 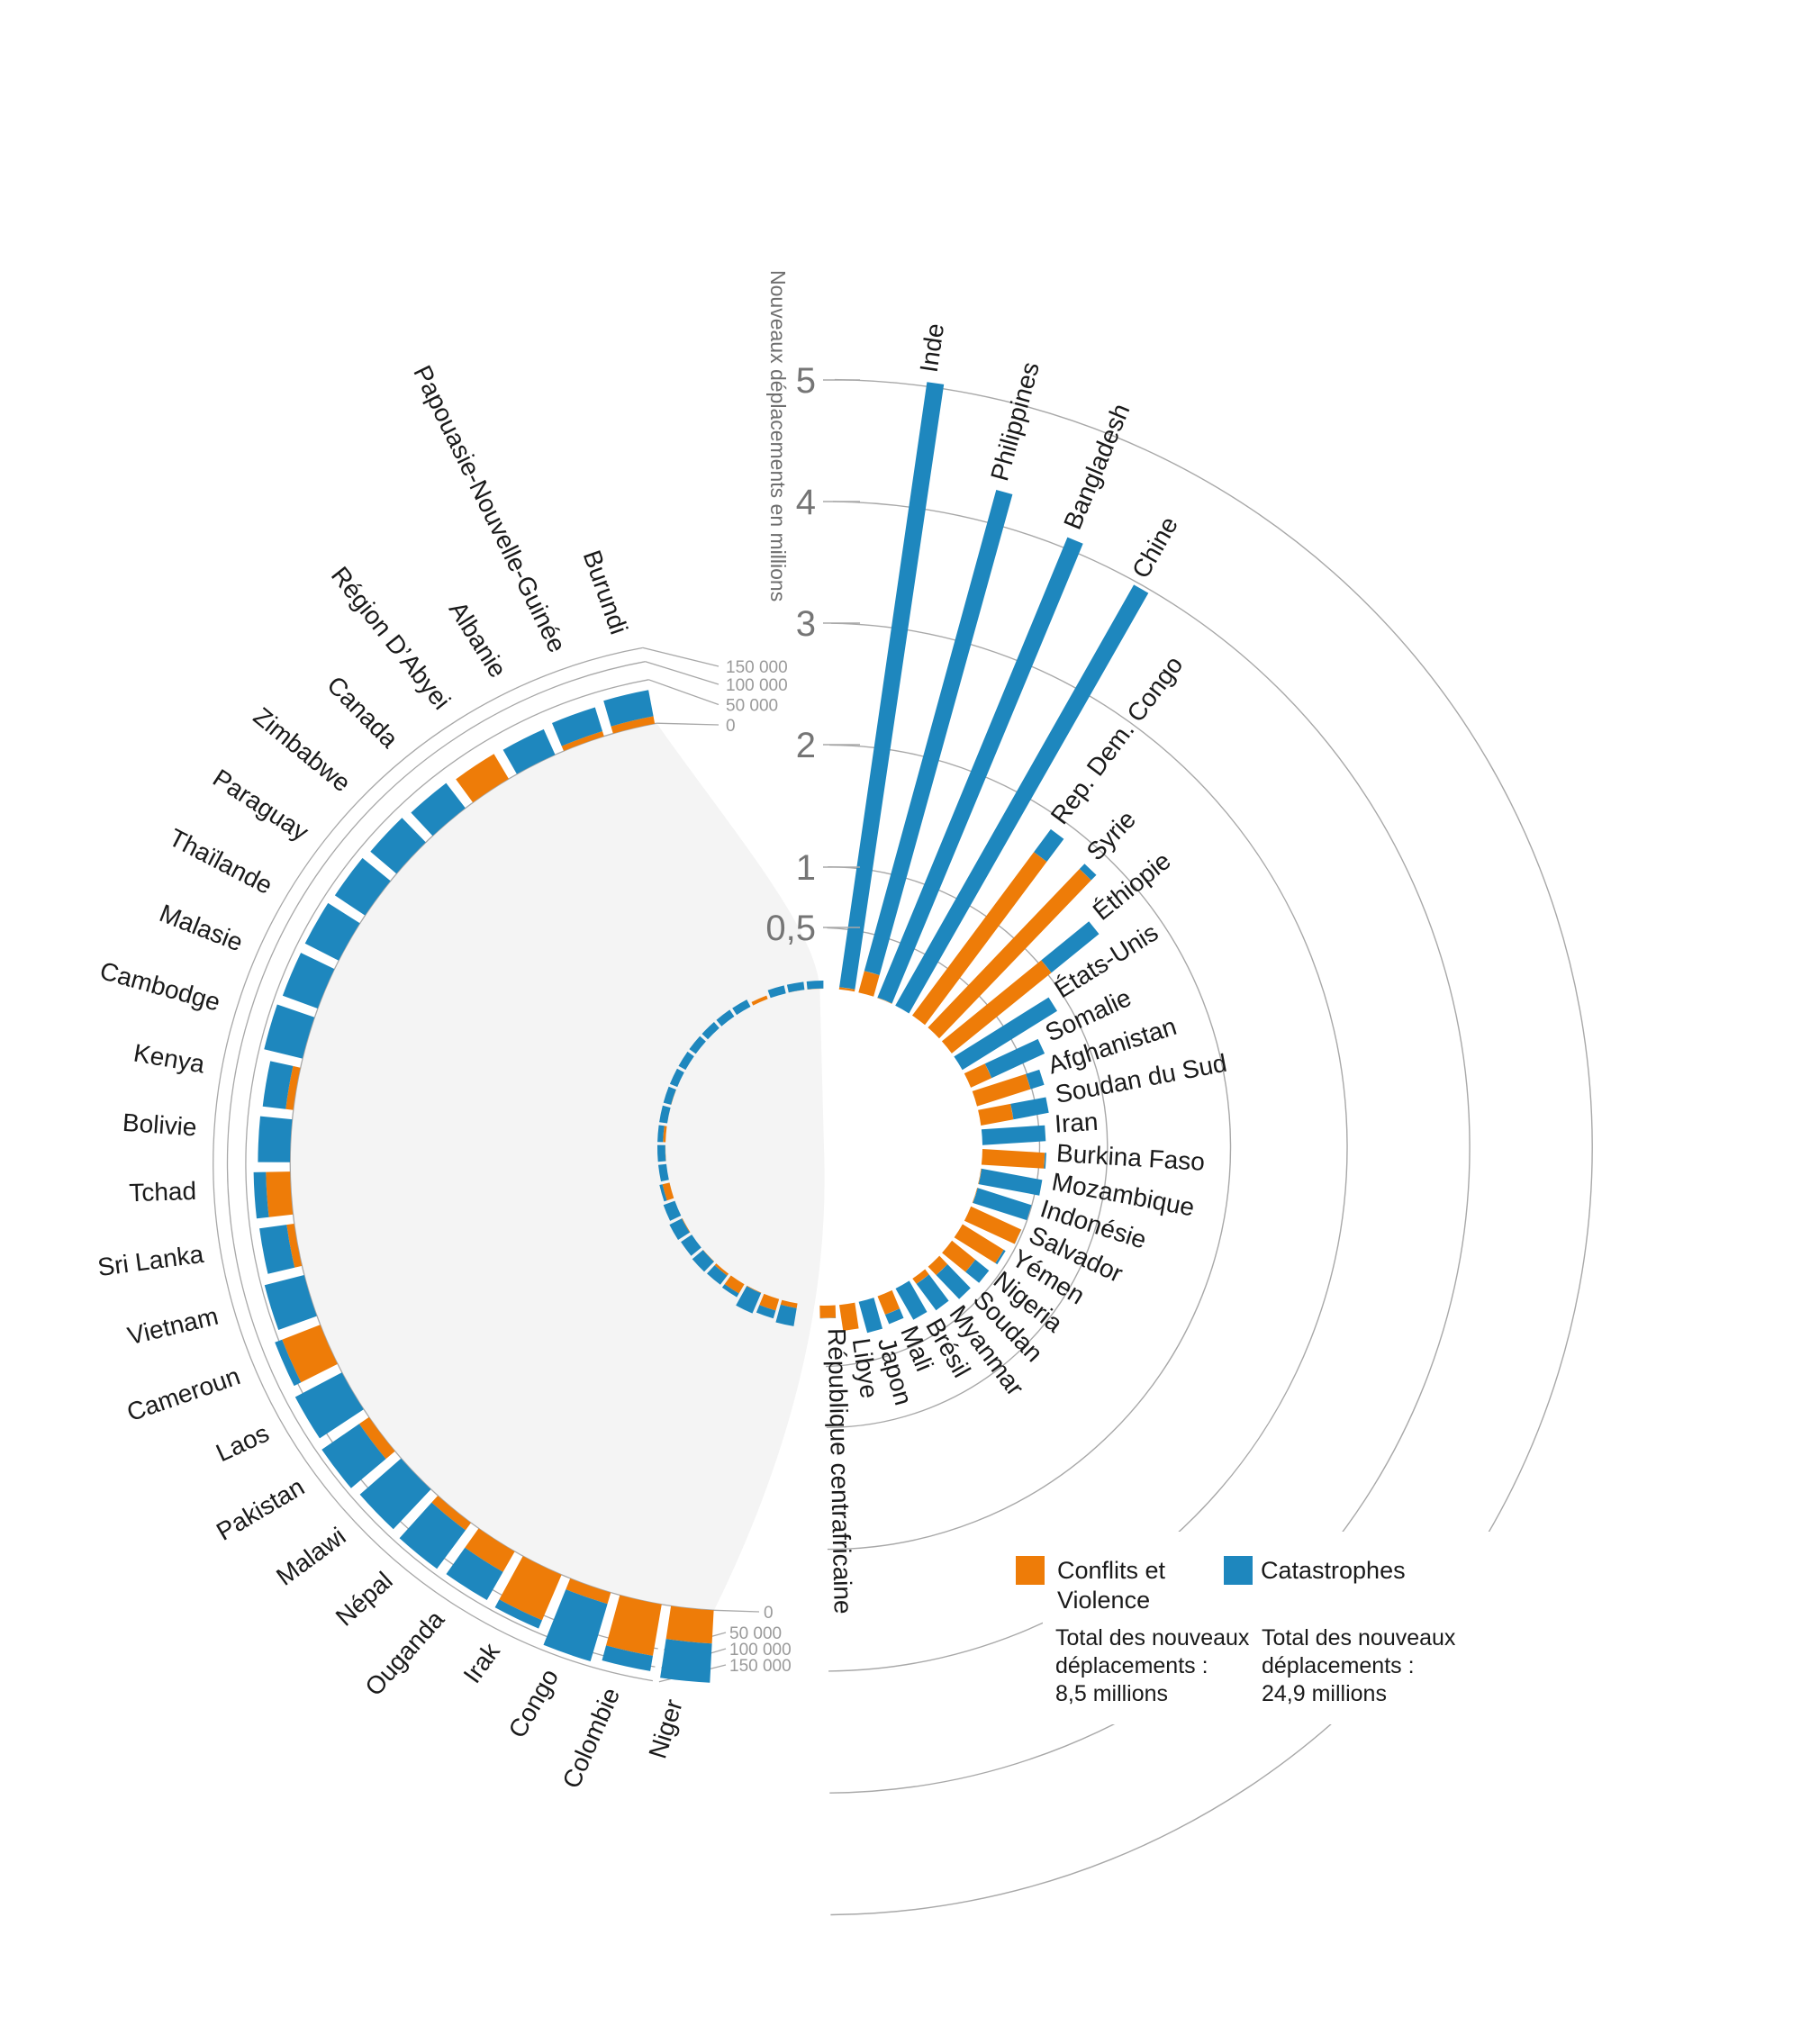 What do you see at coordinates (163, 1192) in the screenshot?
I see `svg-text: Tchad` at bounding box center [163, 1192].